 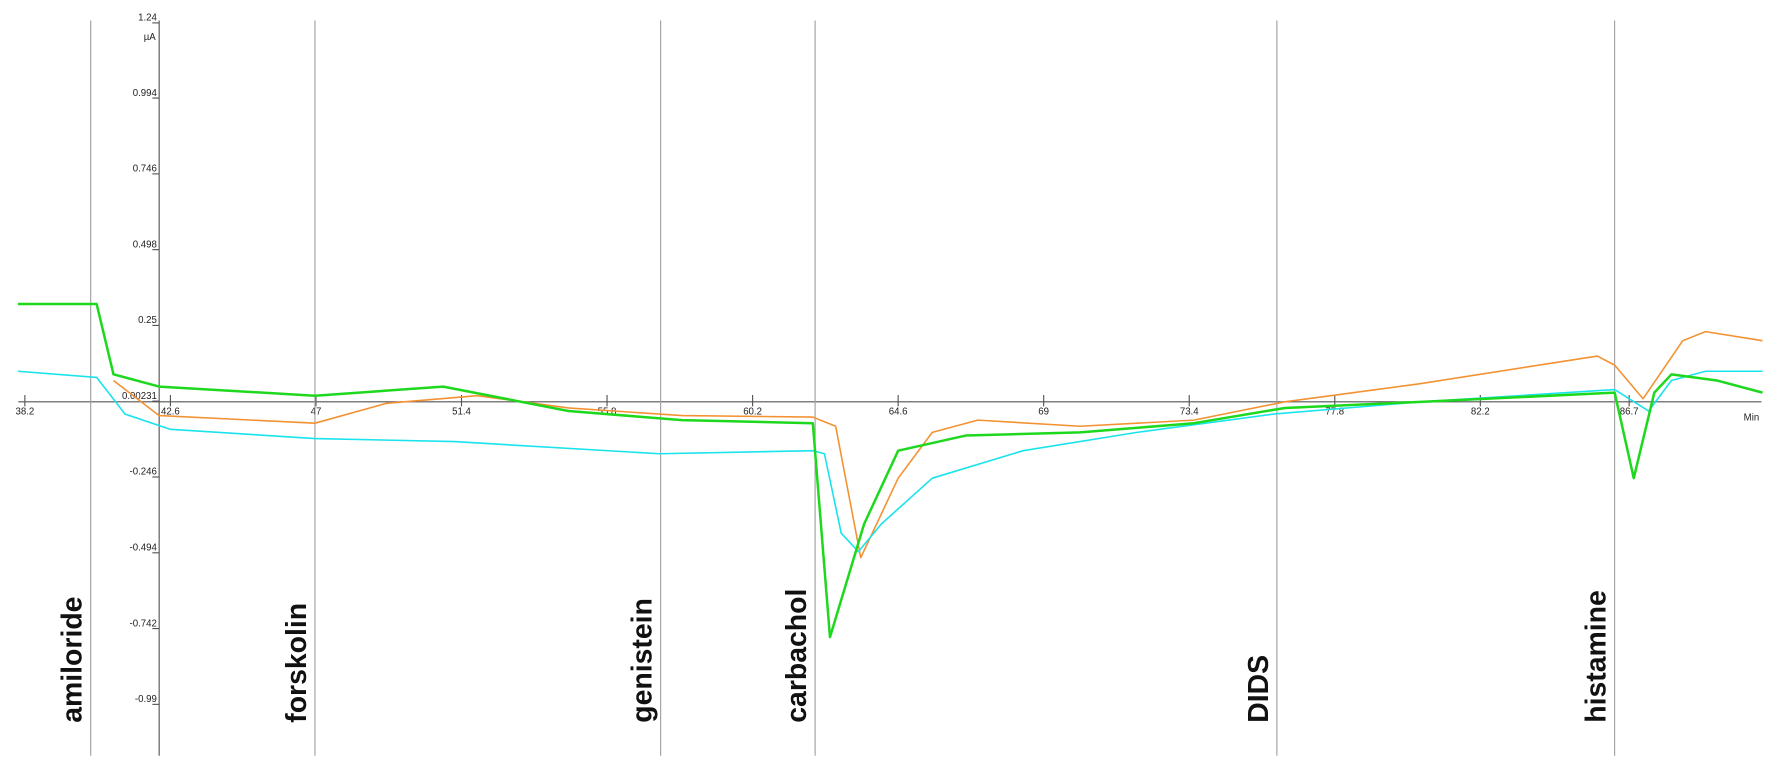 What do you see at coordinates (24, 411) in the screenshot?
I see `x-tick-label: 38.2` at bounding box center [24, 411].